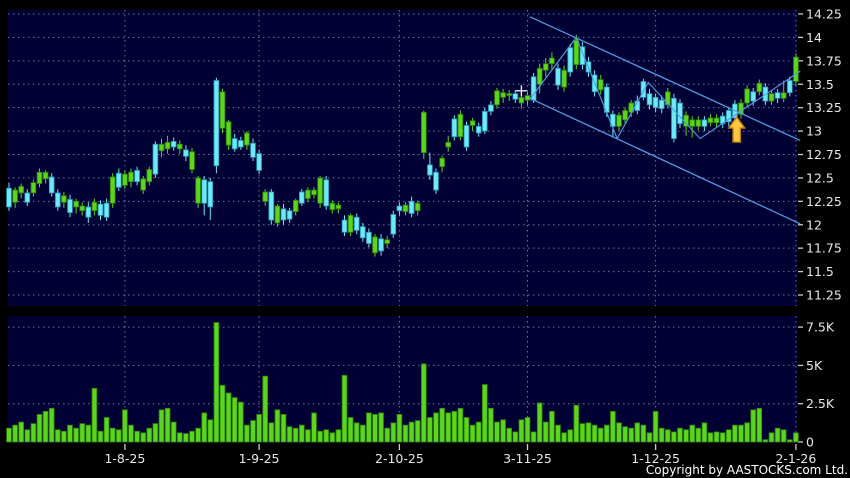  Describe the element at coordinates (665, 88) in the screenshot. I see `zigzag-line` at that location.